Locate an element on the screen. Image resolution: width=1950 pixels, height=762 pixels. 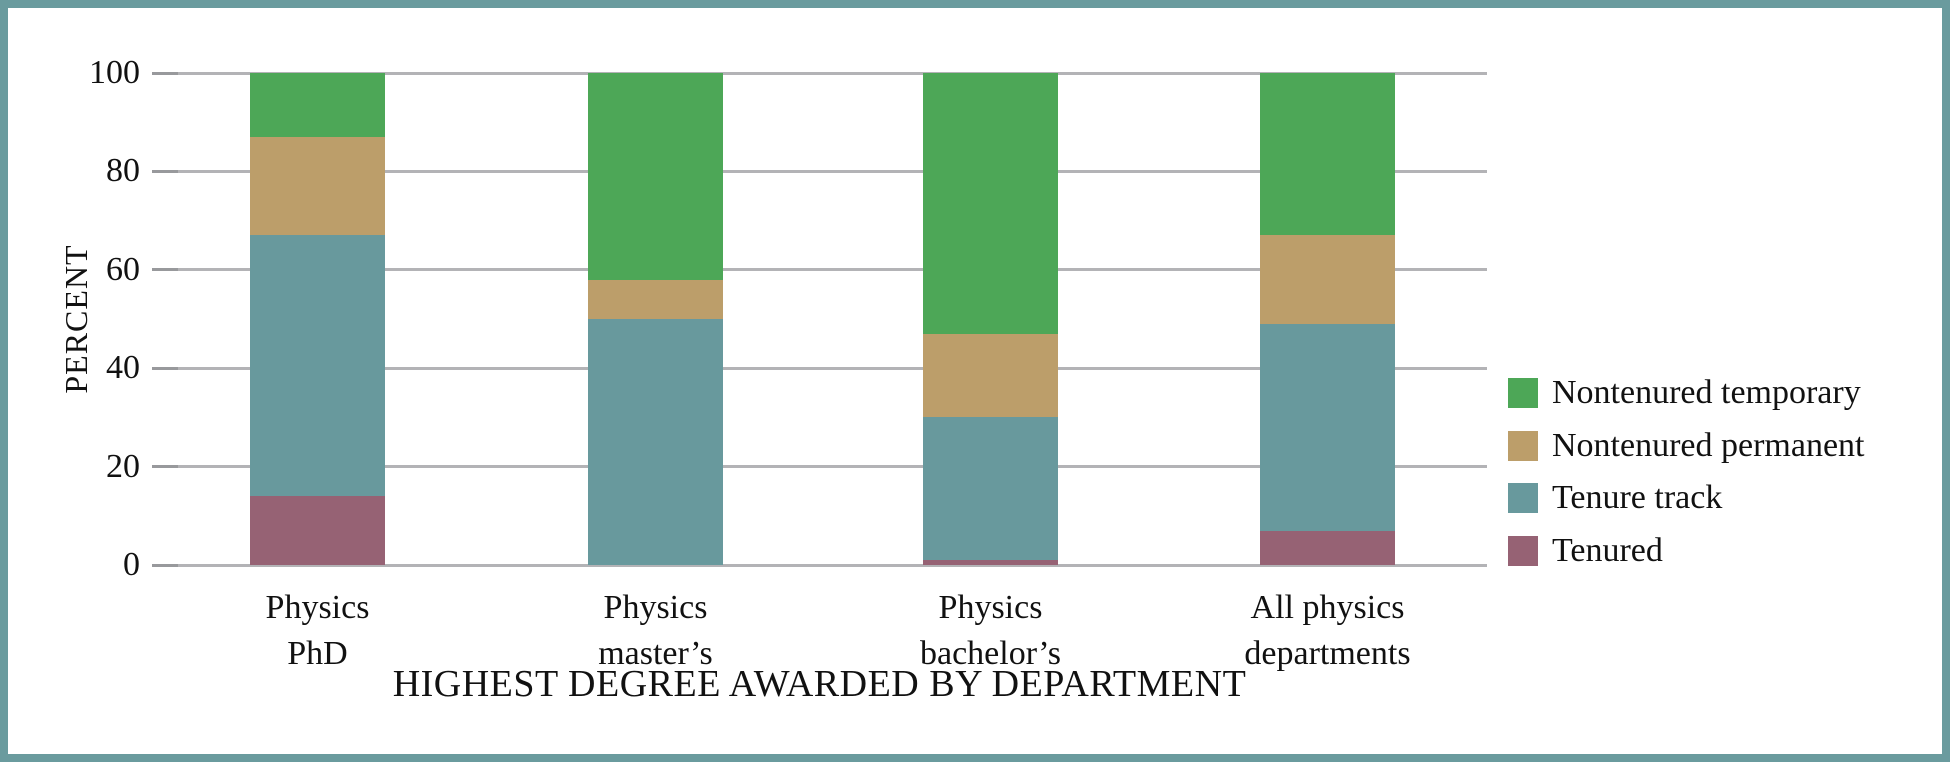
x-category-label-line: departments is located at coordinates (1327, 653).